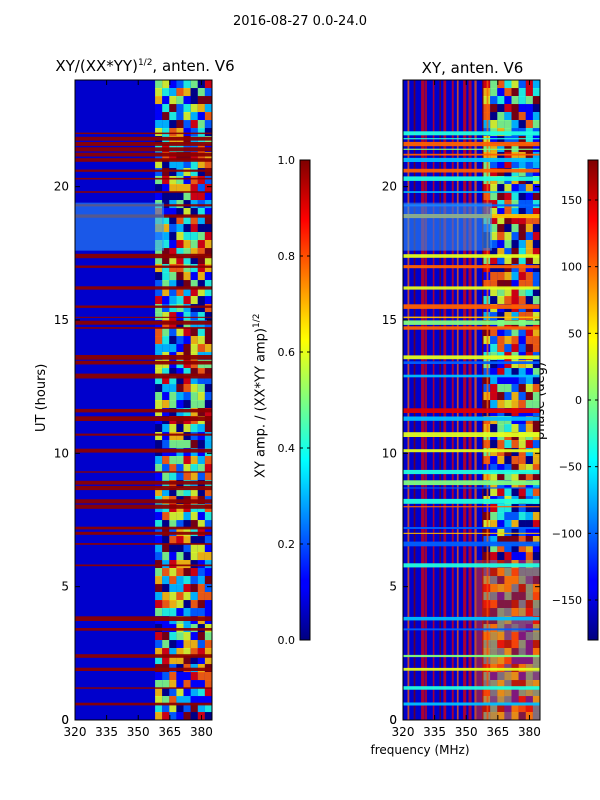 The width and height of the screenshot is (600, 800). I want to click on panel1-title: XY/(XX*YY)1/2, anten. V6, so click(145, 66).